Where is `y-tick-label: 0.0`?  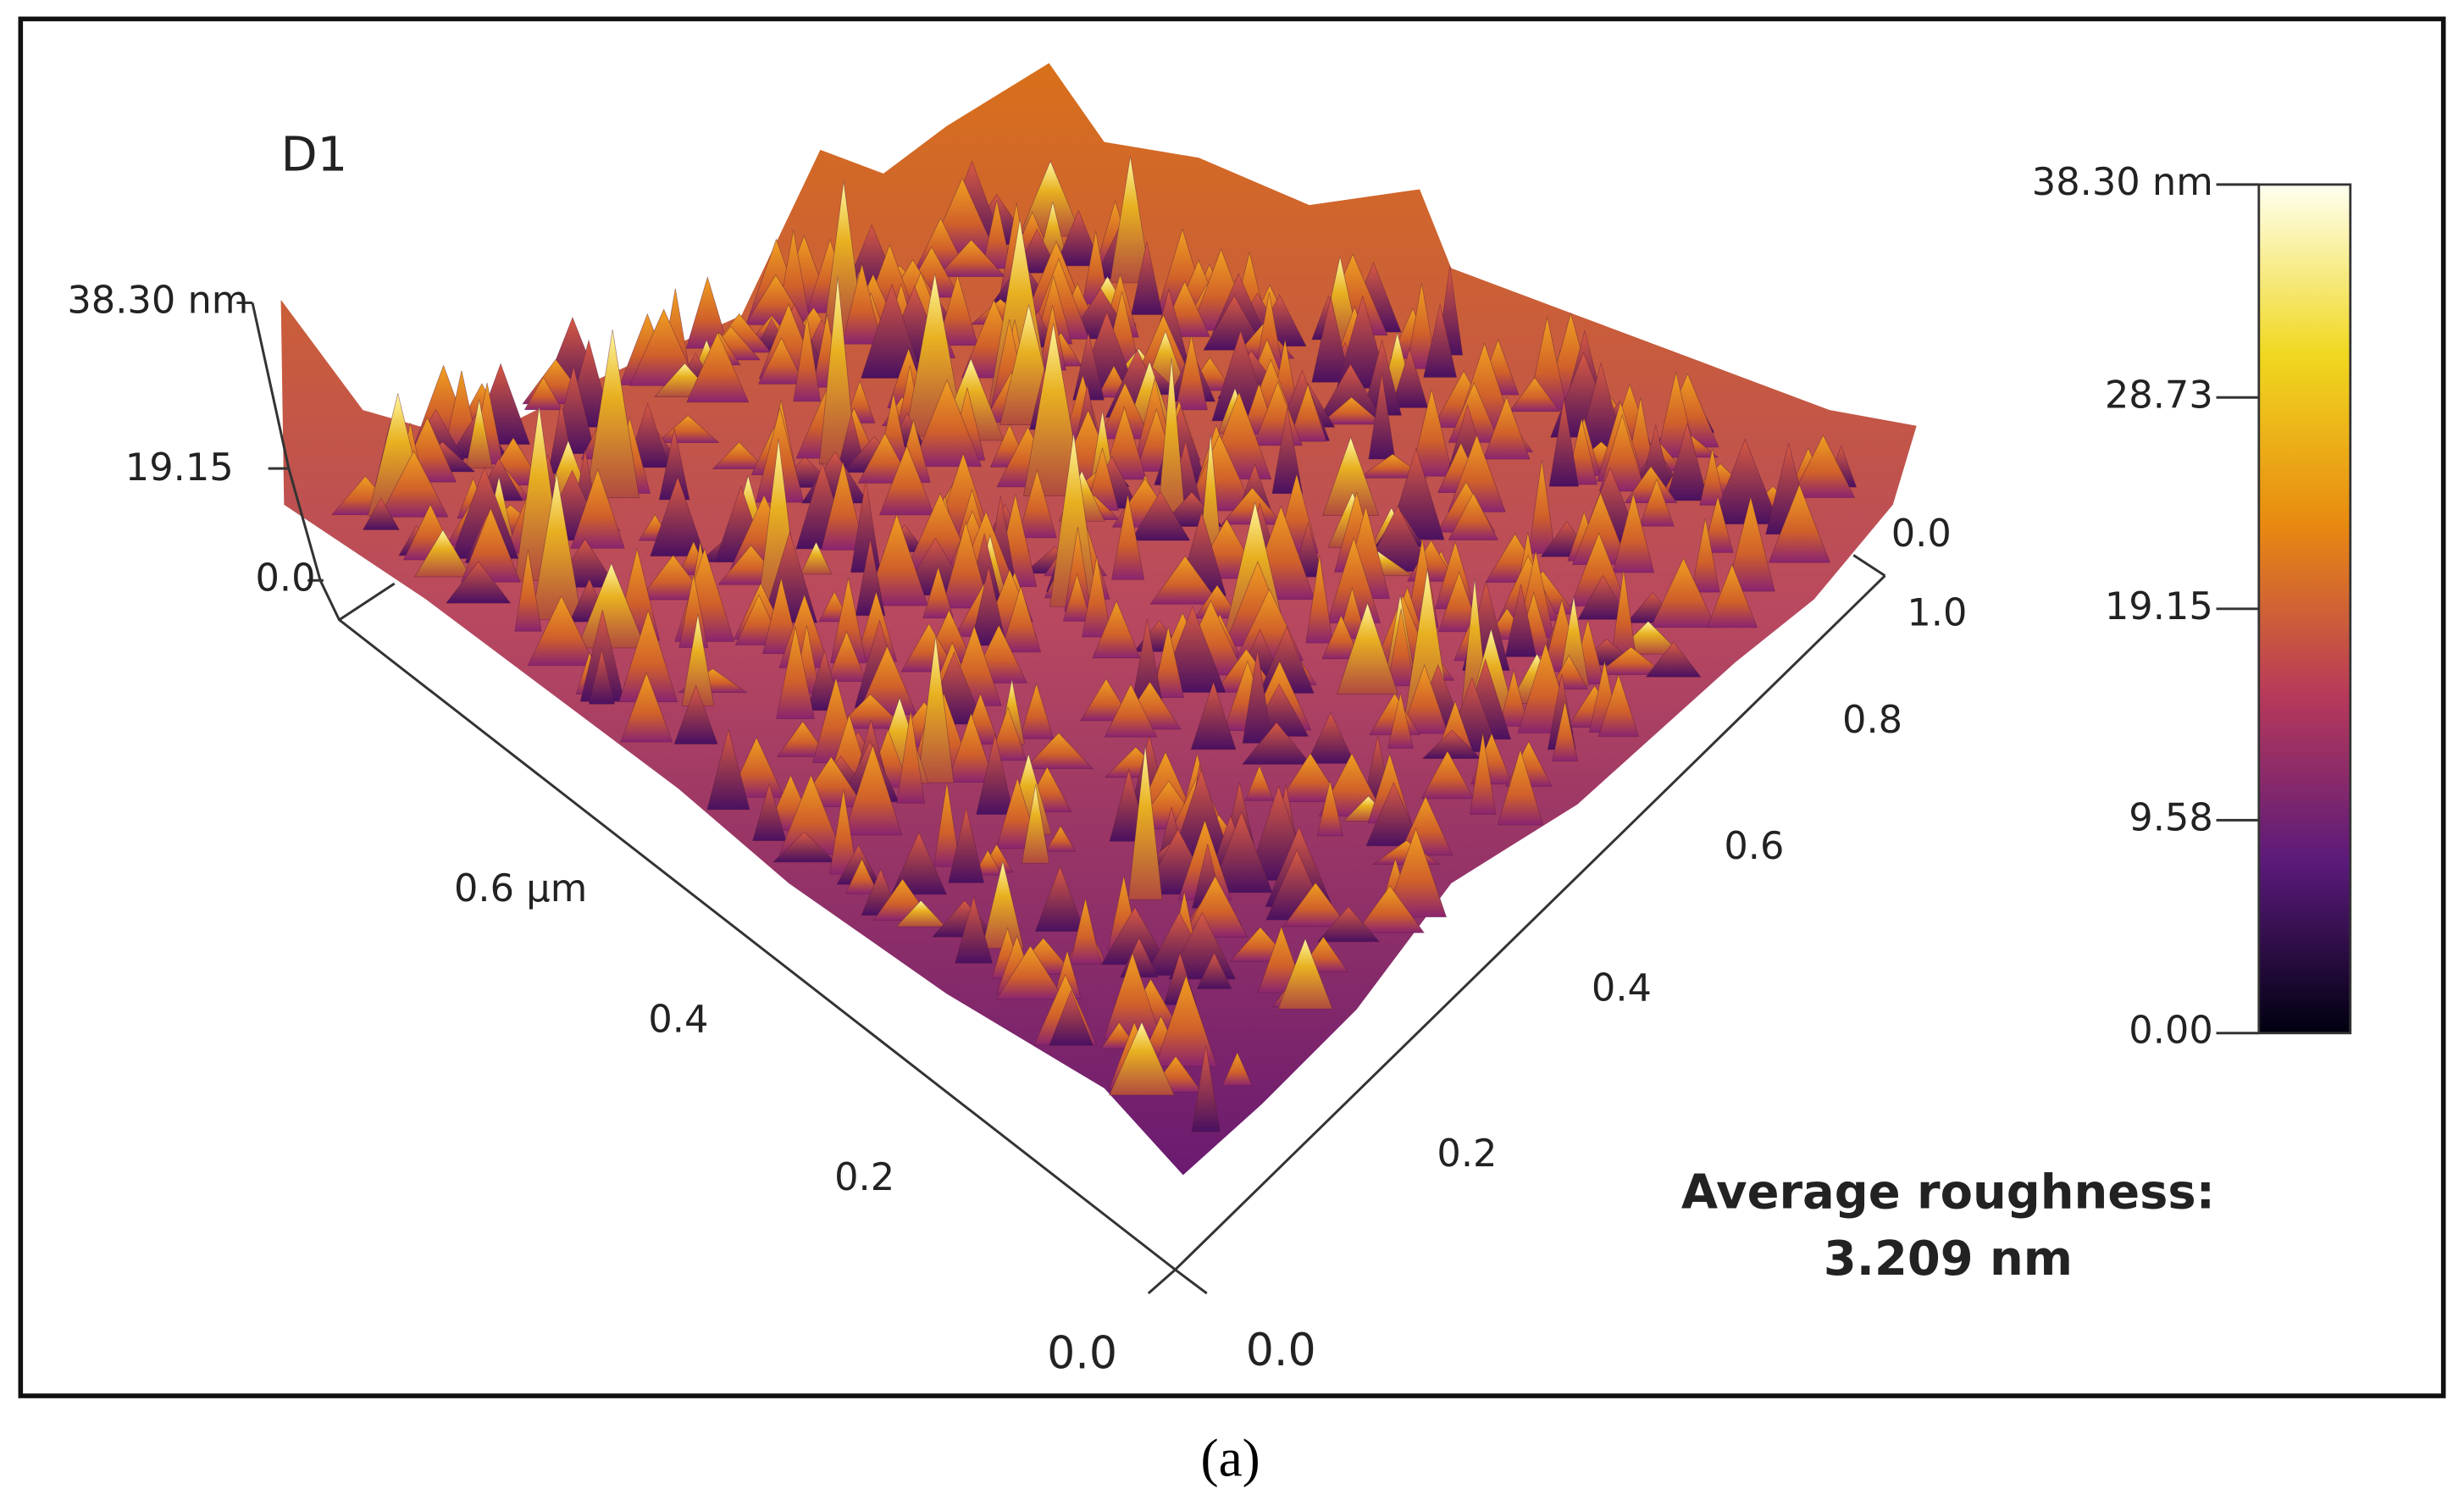 y-tick-label: 0.0 is located at coordinates (1281, 1351).